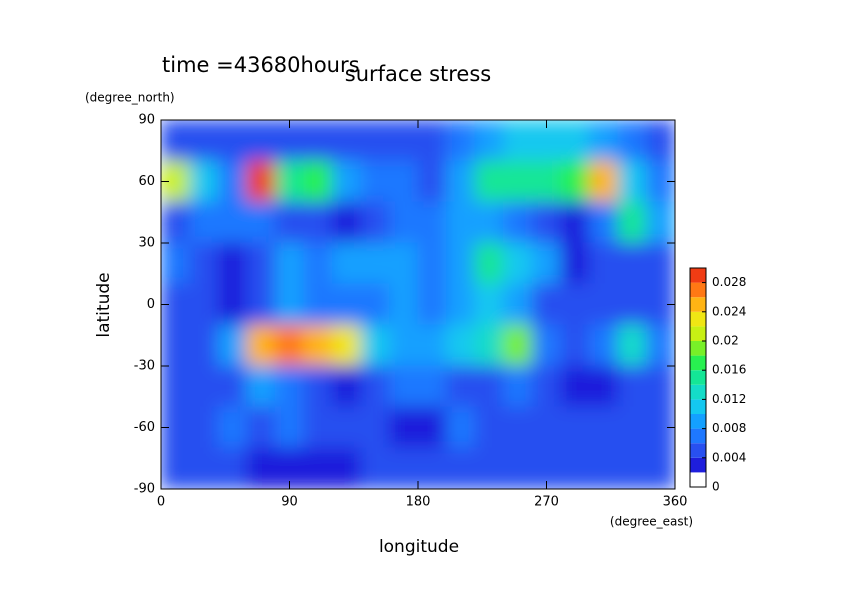  Describe the element at coordinates (546, 502) in the screenshot. I see `x-tick-label: 270` at that location.